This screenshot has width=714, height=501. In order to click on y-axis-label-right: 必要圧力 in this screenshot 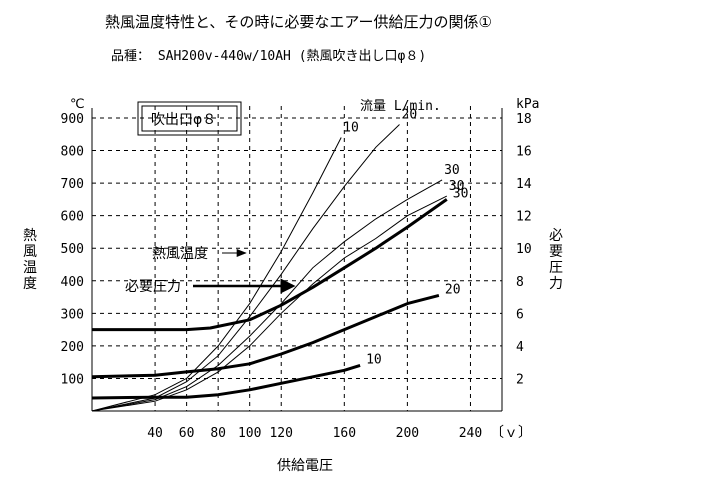, I will do `click(556, 260)`.